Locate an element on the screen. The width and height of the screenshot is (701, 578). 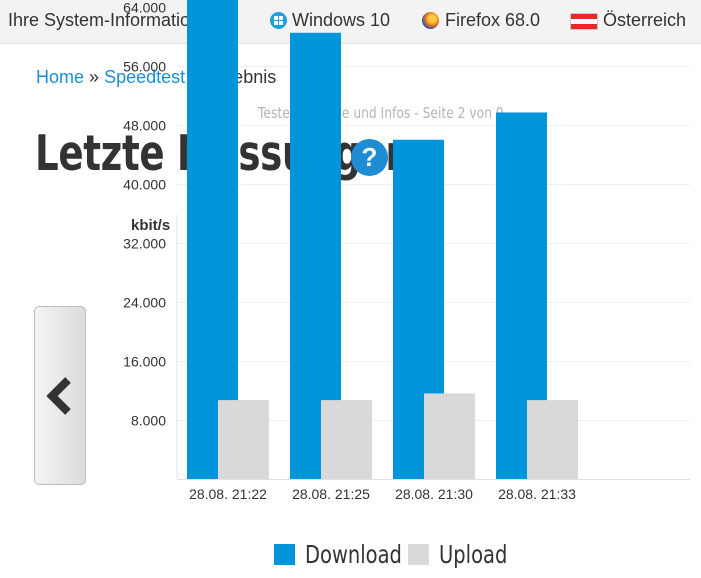
chevron-left-icon is located at coordinates (58, 396).